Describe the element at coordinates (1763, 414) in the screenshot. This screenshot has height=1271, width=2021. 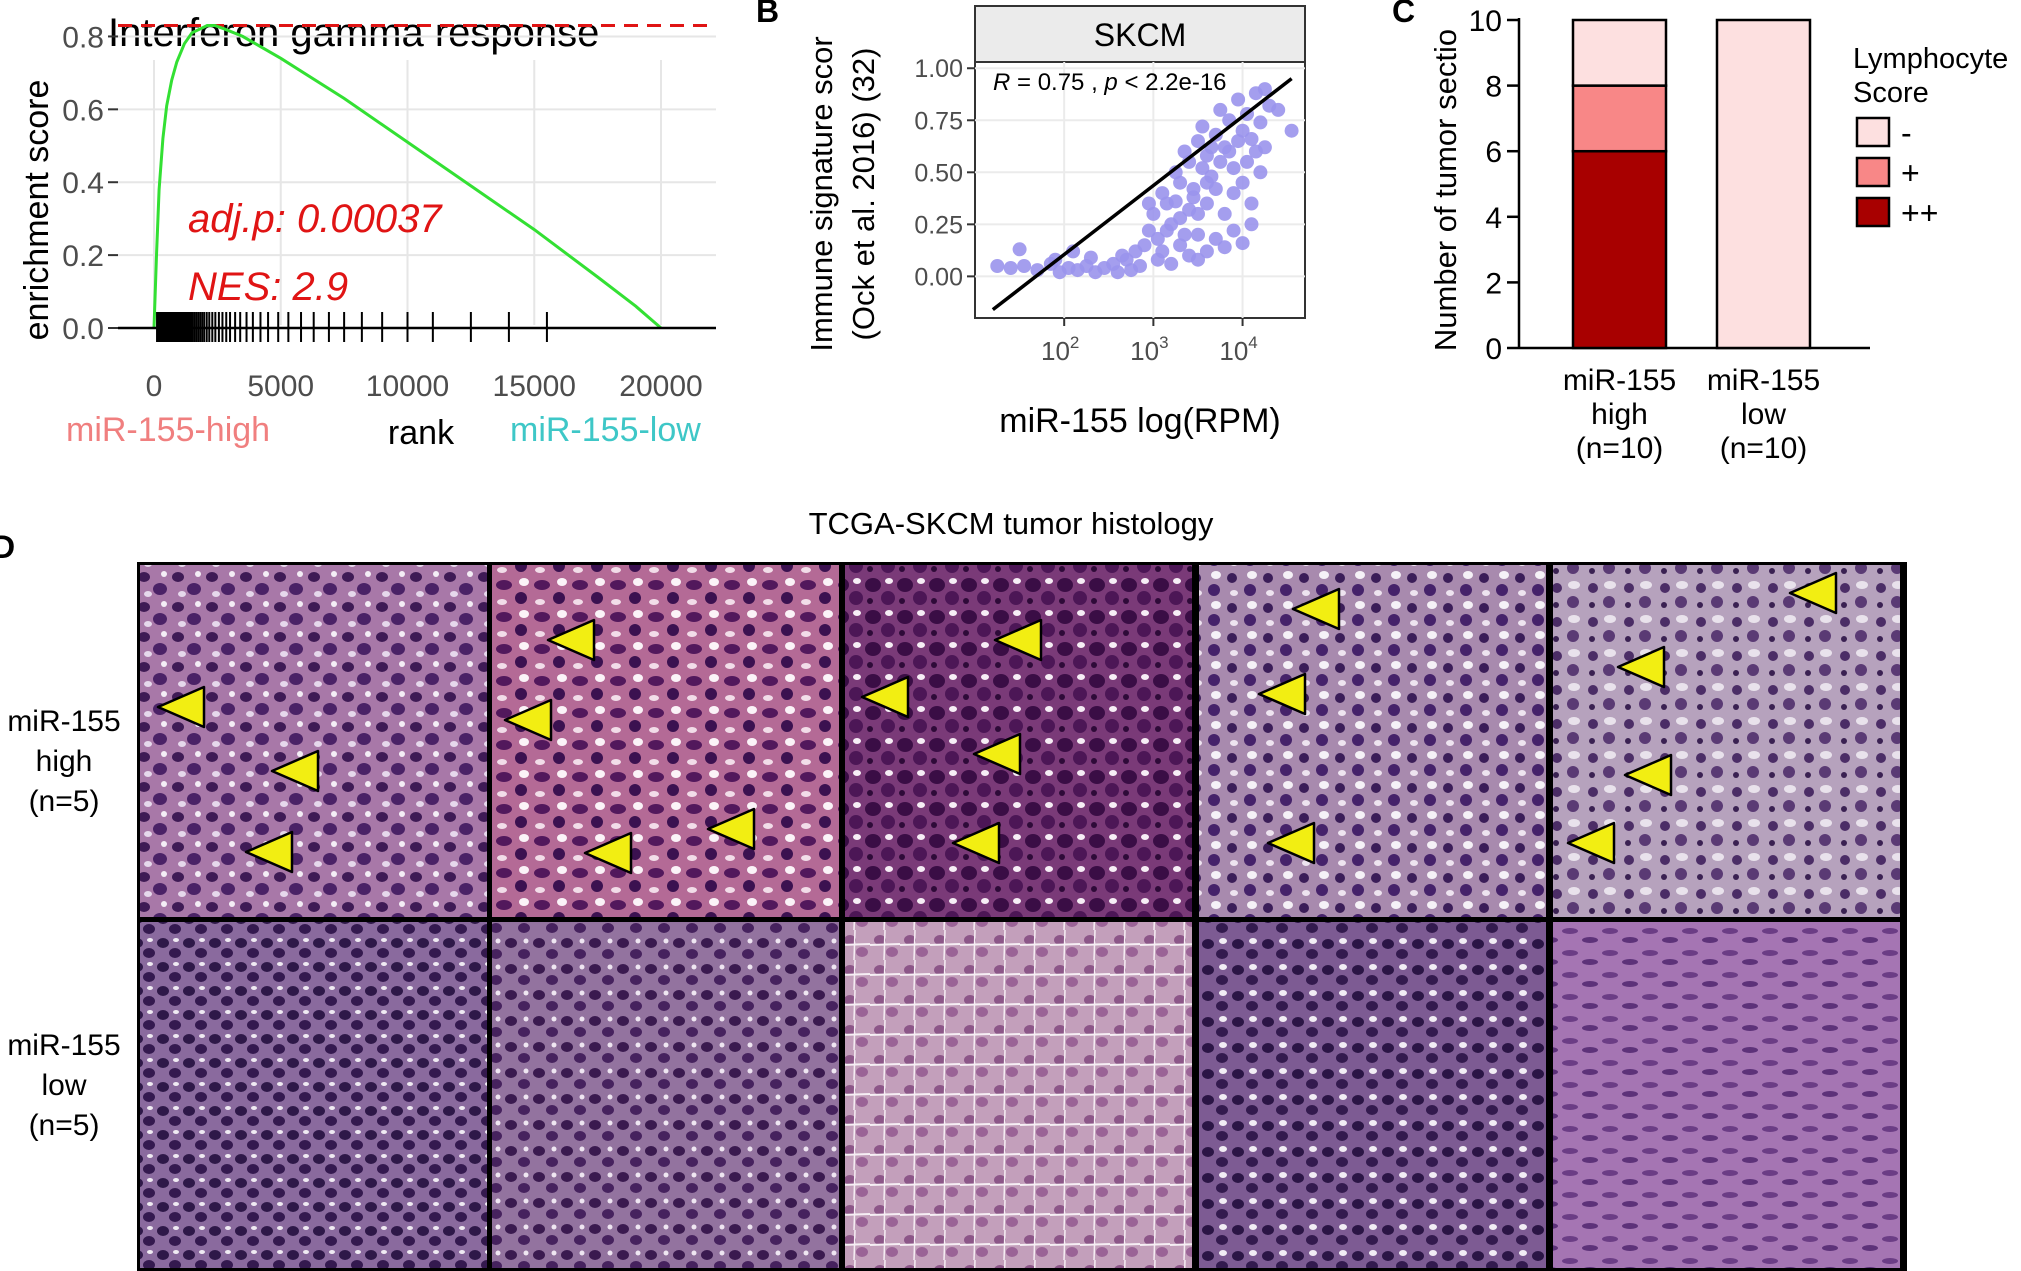
I see `bar-category-label: low` at that location.